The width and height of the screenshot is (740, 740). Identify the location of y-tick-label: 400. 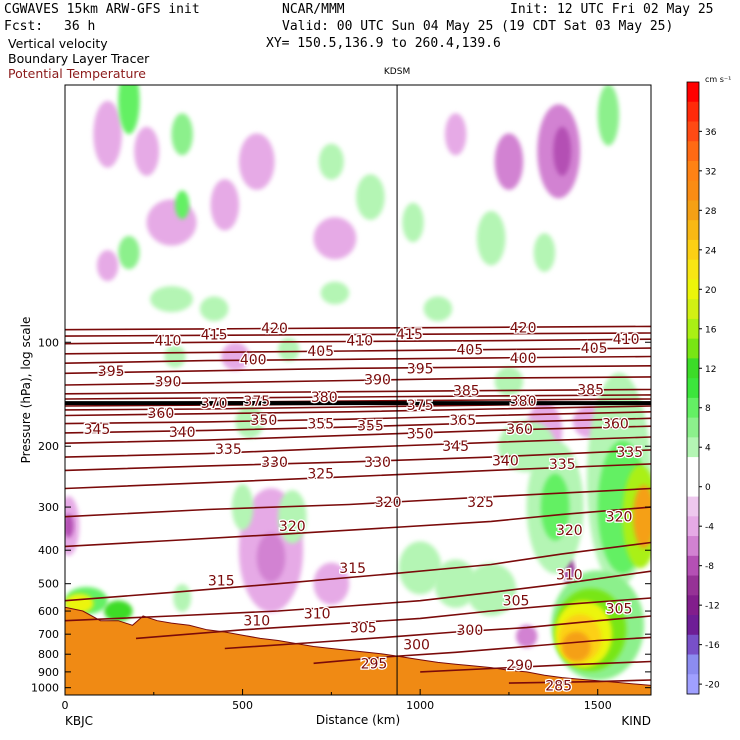
(48, 550).